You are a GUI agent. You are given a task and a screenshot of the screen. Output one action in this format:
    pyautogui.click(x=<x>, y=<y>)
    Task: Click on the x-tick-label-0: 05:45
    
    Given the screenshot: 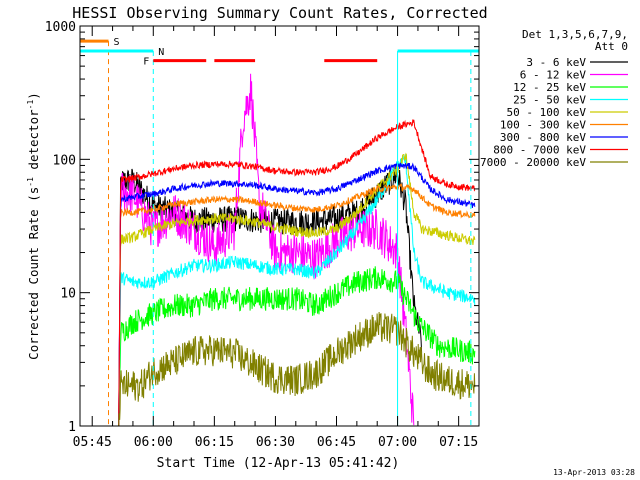 What is the action you would take?
    pyautogui.click(x=92, y=442)
    